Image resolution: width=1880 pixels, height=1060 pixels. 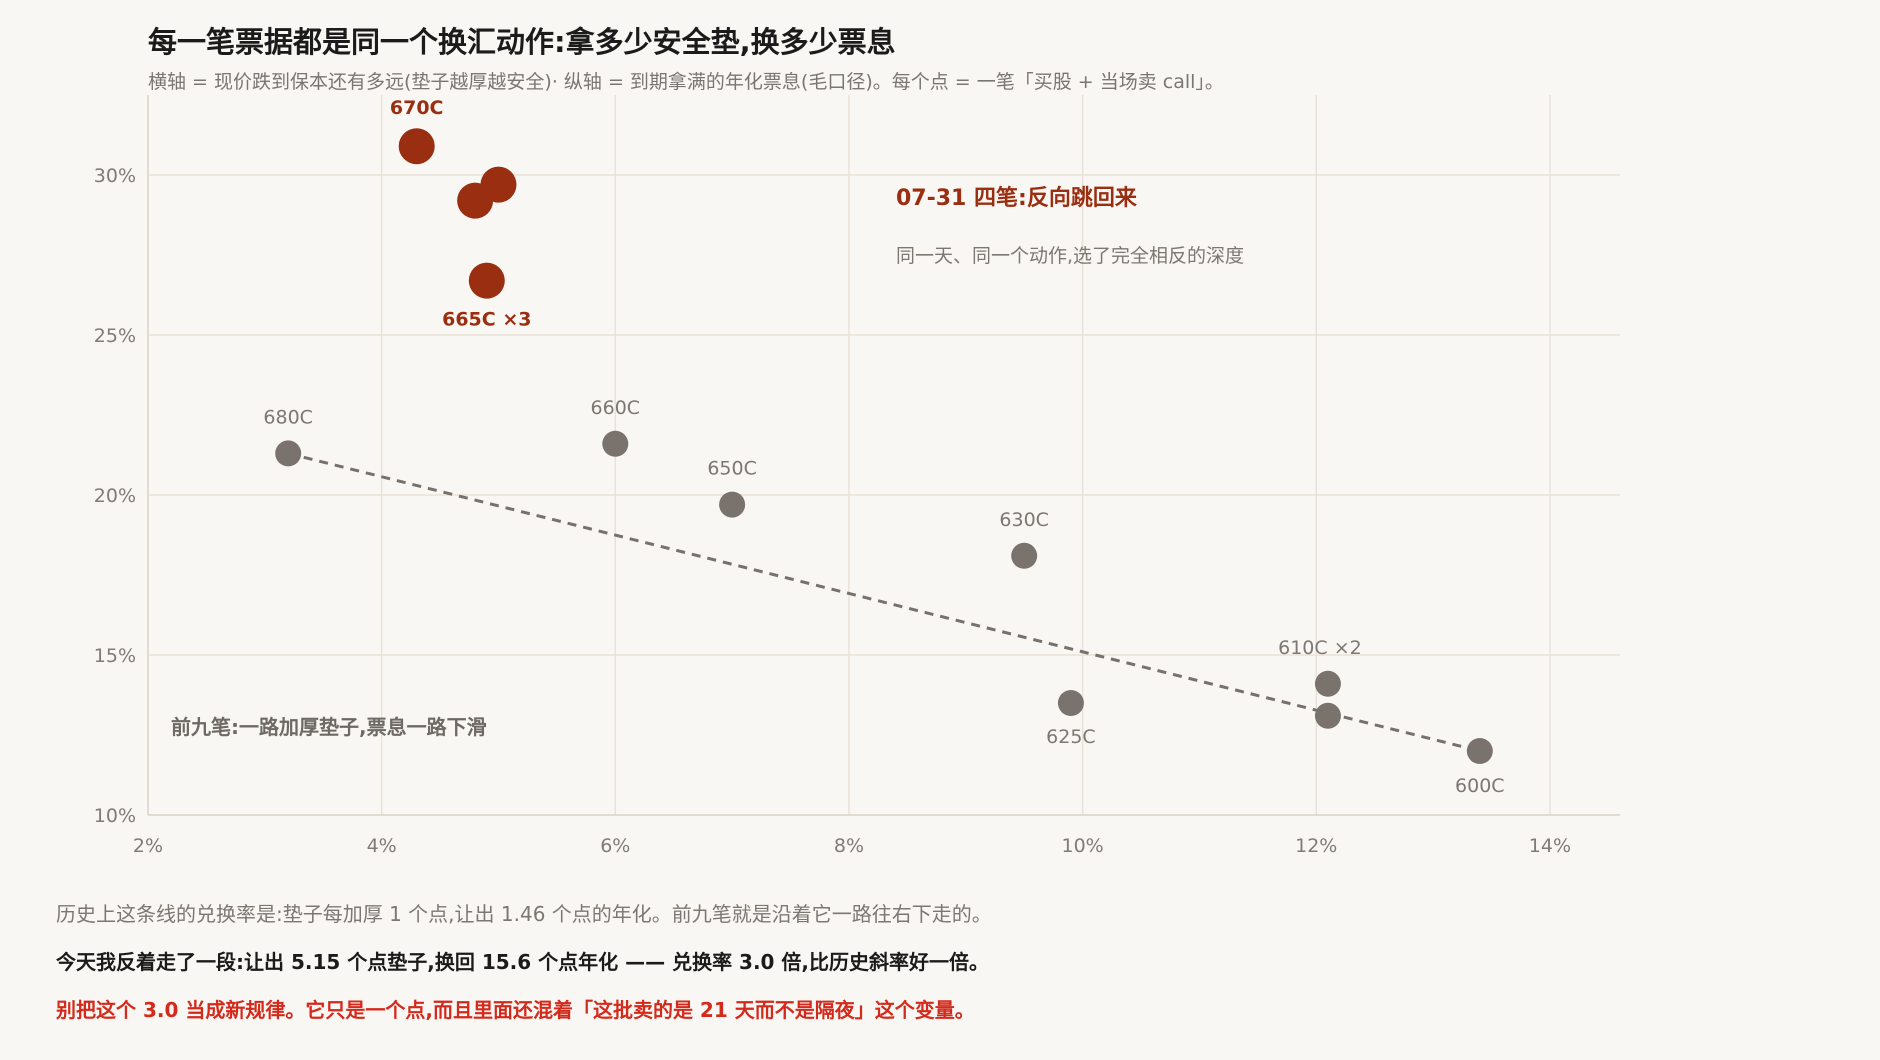 What do you see at coordinates (382, 846) in the screenshot?
I see `x-tick-label: 4%` at bounding box center [382, 846].